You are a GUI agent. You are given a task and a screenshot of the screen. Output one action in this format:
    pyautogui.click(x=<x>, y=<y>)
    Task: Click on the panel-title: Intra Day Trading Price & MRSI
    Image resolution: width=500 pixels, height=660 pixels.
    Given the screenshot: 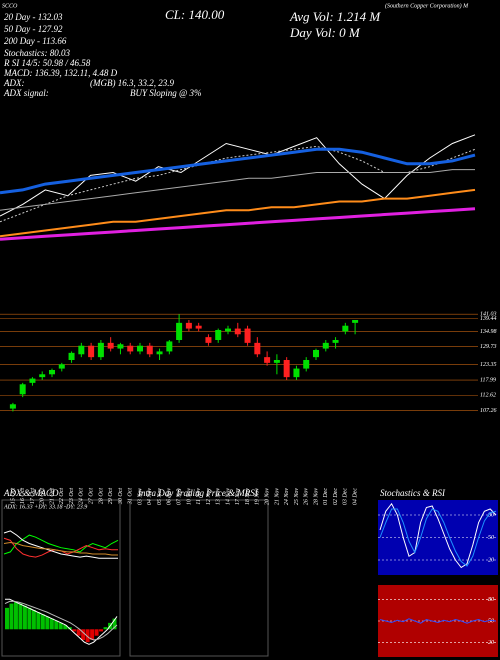 What is the action you would take?
    pyautogui.click(x=198, y=493)
    